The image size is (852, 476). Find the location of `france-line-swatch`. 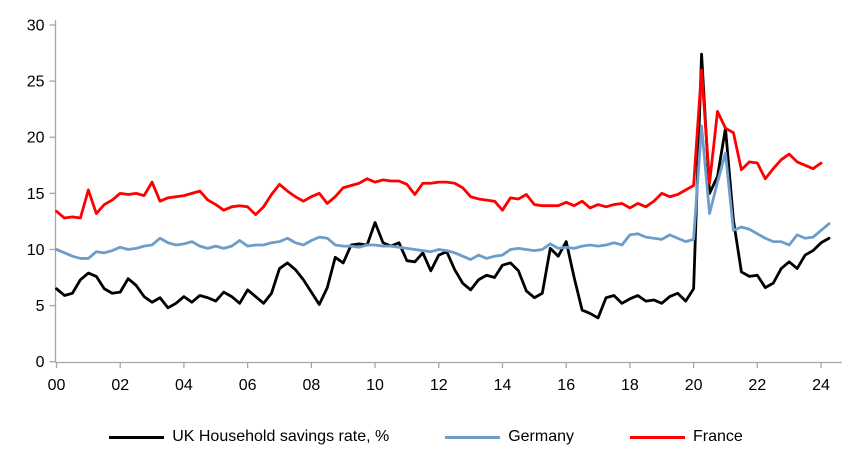

france-line-swatch is located at coordinates (657, 437).